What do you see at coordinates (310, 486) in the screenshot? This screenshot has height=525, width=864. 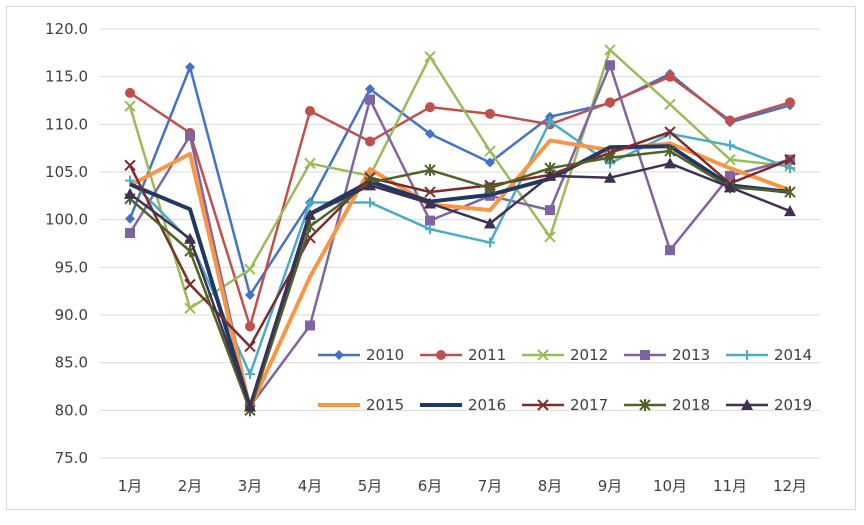 I see `x-tick-label: 4月` at bounding box center [310, 486].